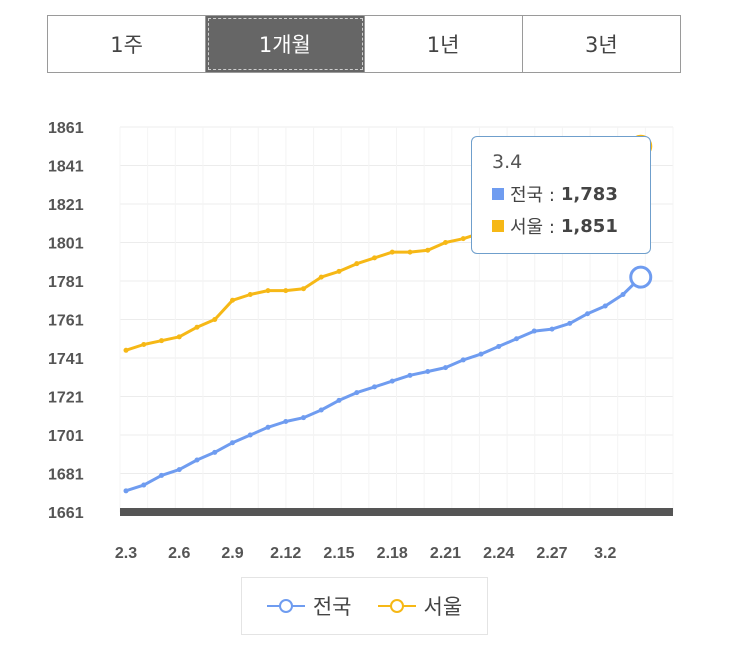 The width and height of the screenshot is (737, 646). Describe the element at coordinates (589, 194) in the screenshot. I see `tooltip-value-national: 1,783` at that location.